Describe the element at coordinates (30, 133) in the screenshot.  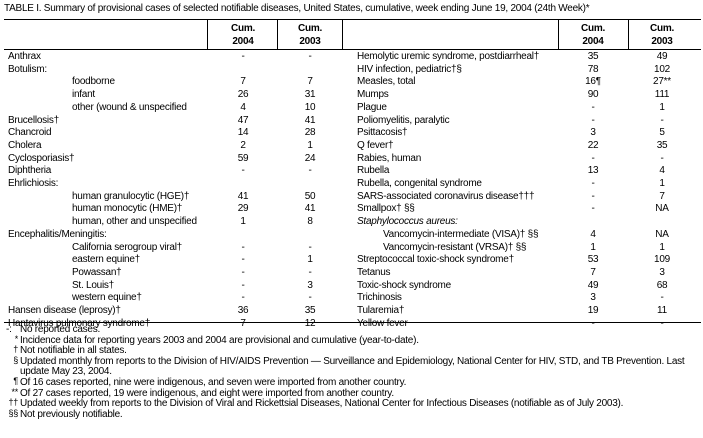
I see `row-label: Chancroid` at that location.